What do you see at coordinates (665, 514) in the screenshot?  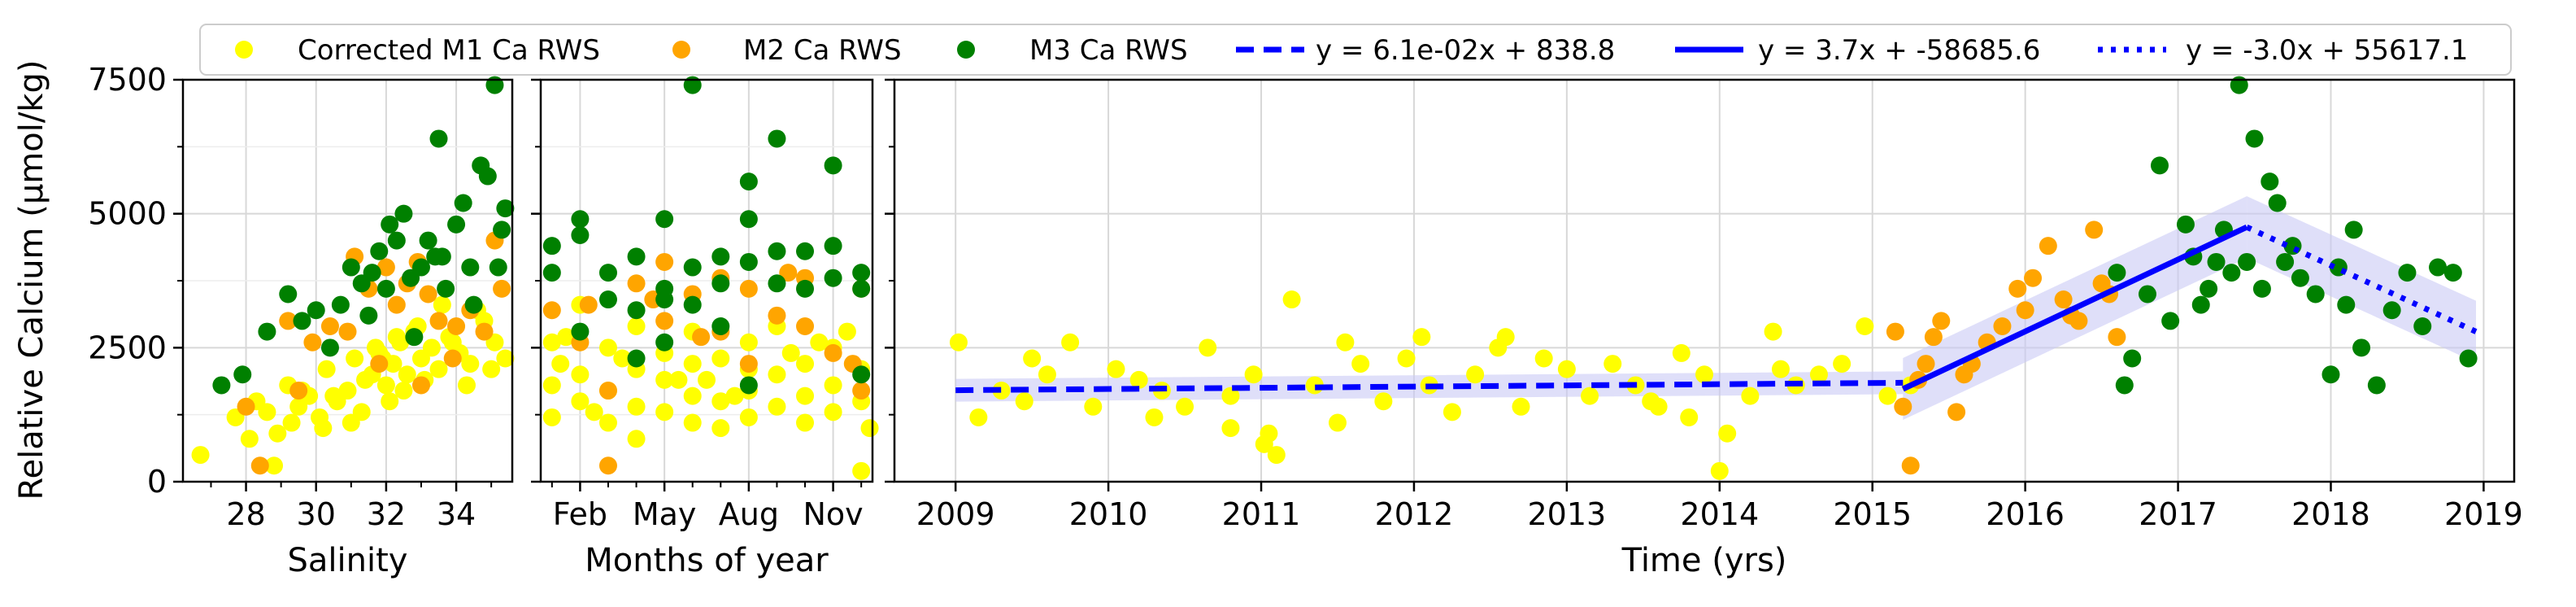 I see `x-tick-label: May` at bounding box center [665, 514].